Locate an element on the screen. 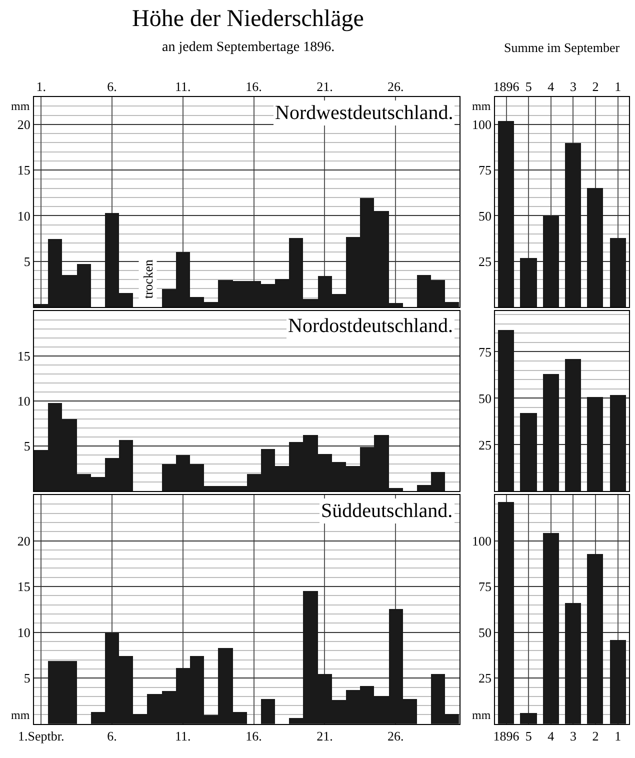  annotation: Süddeutschland. is located at coordinates (387, 511).